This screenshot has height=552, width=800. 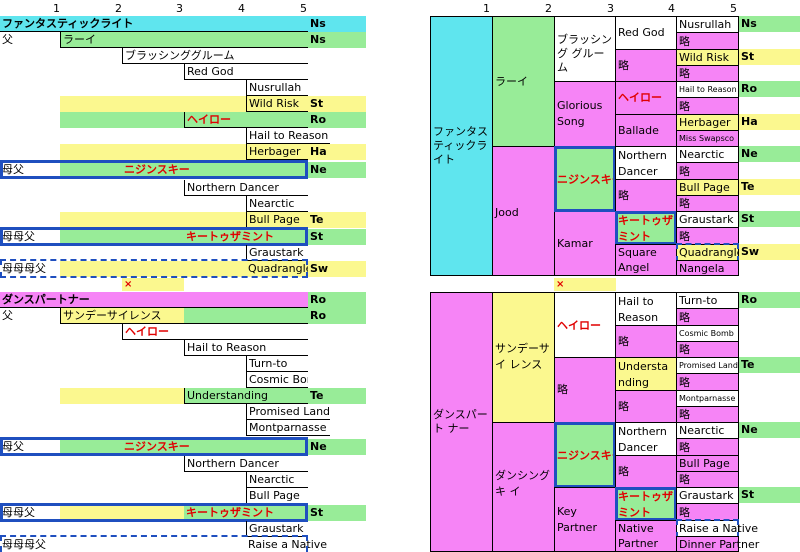 What do you see at coordinates (153, 104) in the screenshot?
I see `lt-wild-risk-band` at bounding box center [153, 104].